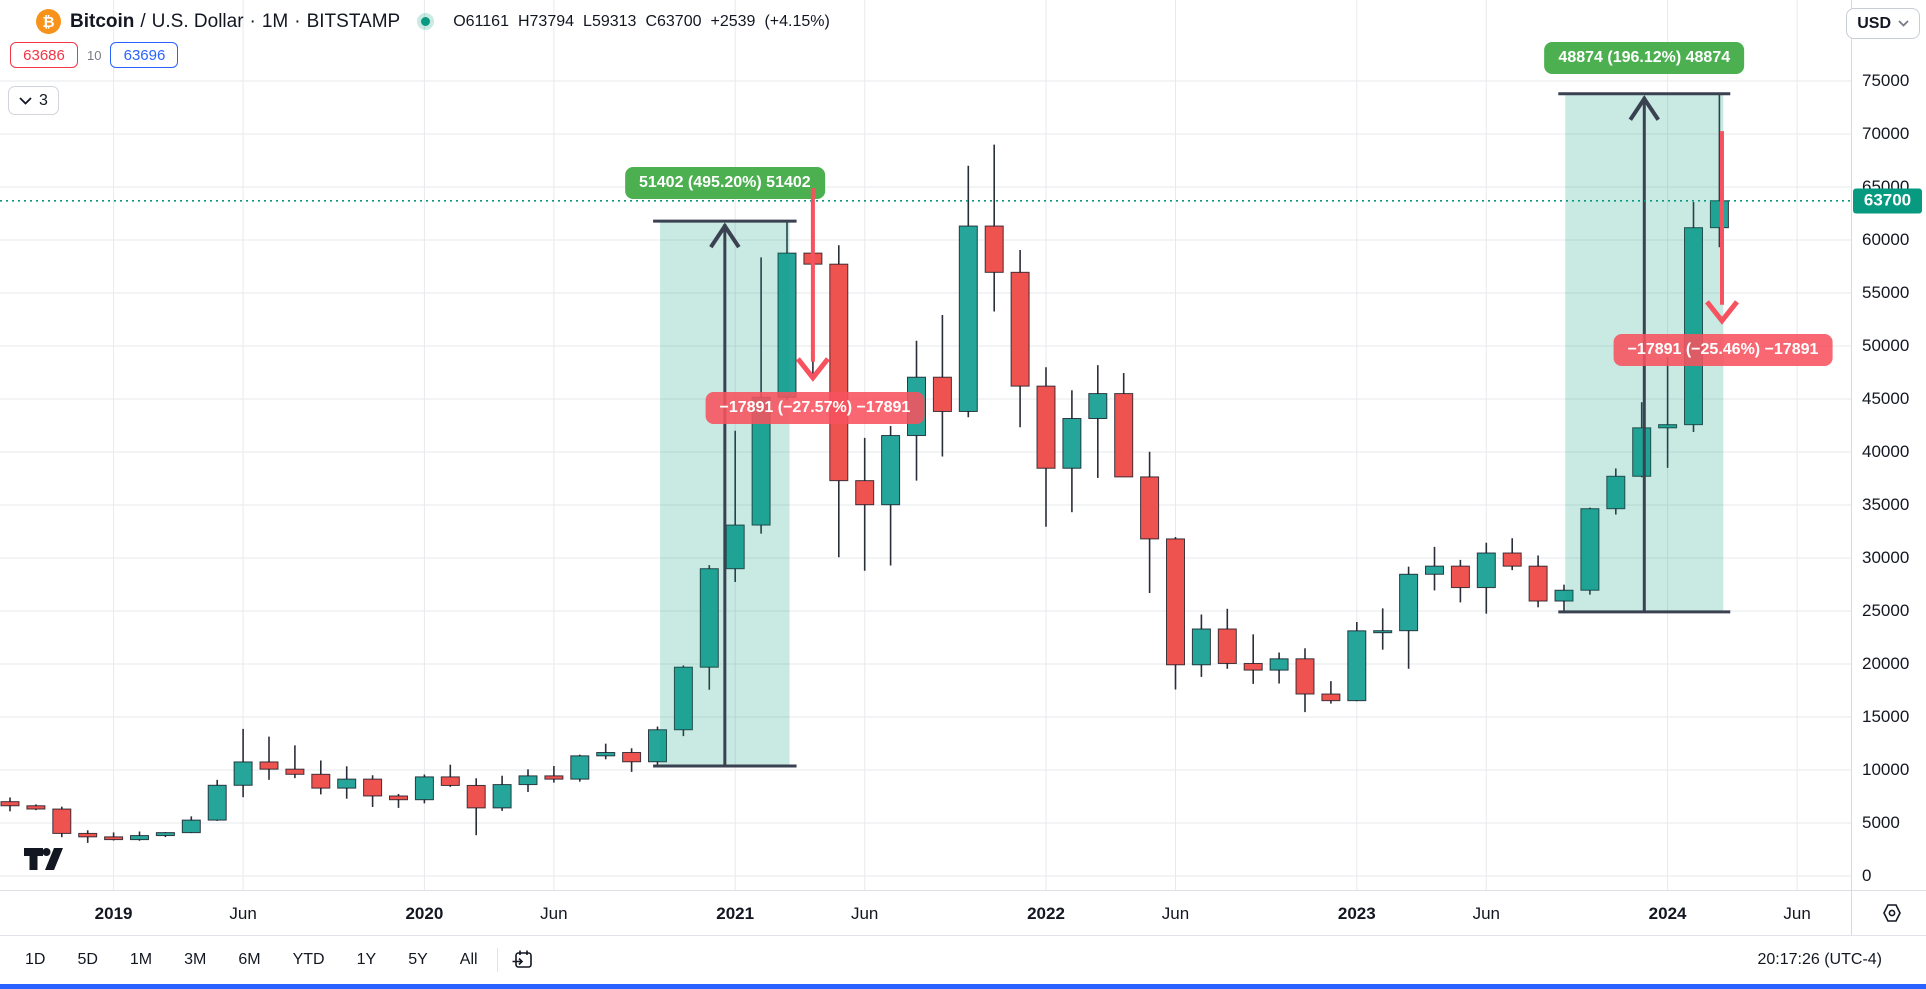 The width and height of the screenshot is (1926, 989). Describe the element at coordinates (308, 959) in the screenshot. I see `range-button-YTD: YTD` at that location.